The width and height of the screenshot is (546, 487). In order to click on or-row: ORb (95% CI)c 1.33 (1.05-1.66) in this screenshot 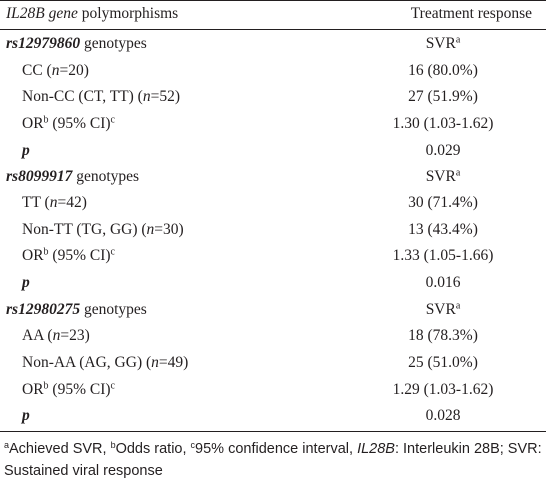, I will do `click(273, 256)`.